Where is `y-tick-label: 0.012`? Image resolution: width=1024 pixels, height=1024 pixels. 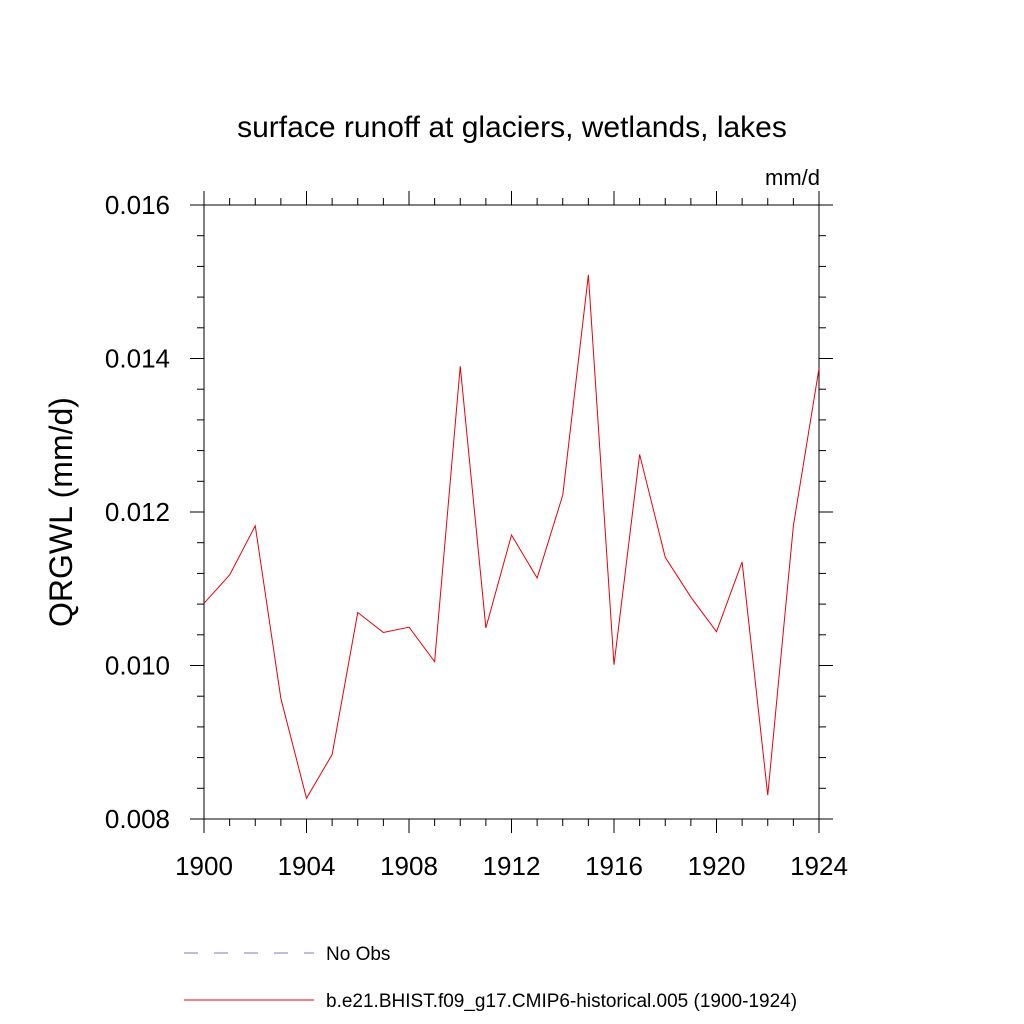
y-tick-label: 0.012 is located at coordinates (137, 512).